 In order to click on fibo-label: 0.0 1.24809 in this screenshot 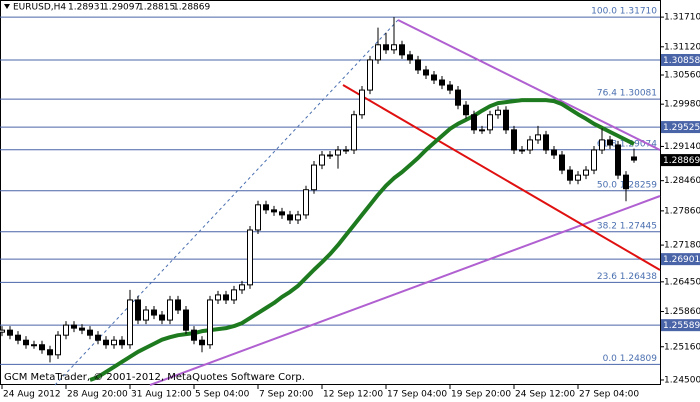, I will do `click(630, 359)`.